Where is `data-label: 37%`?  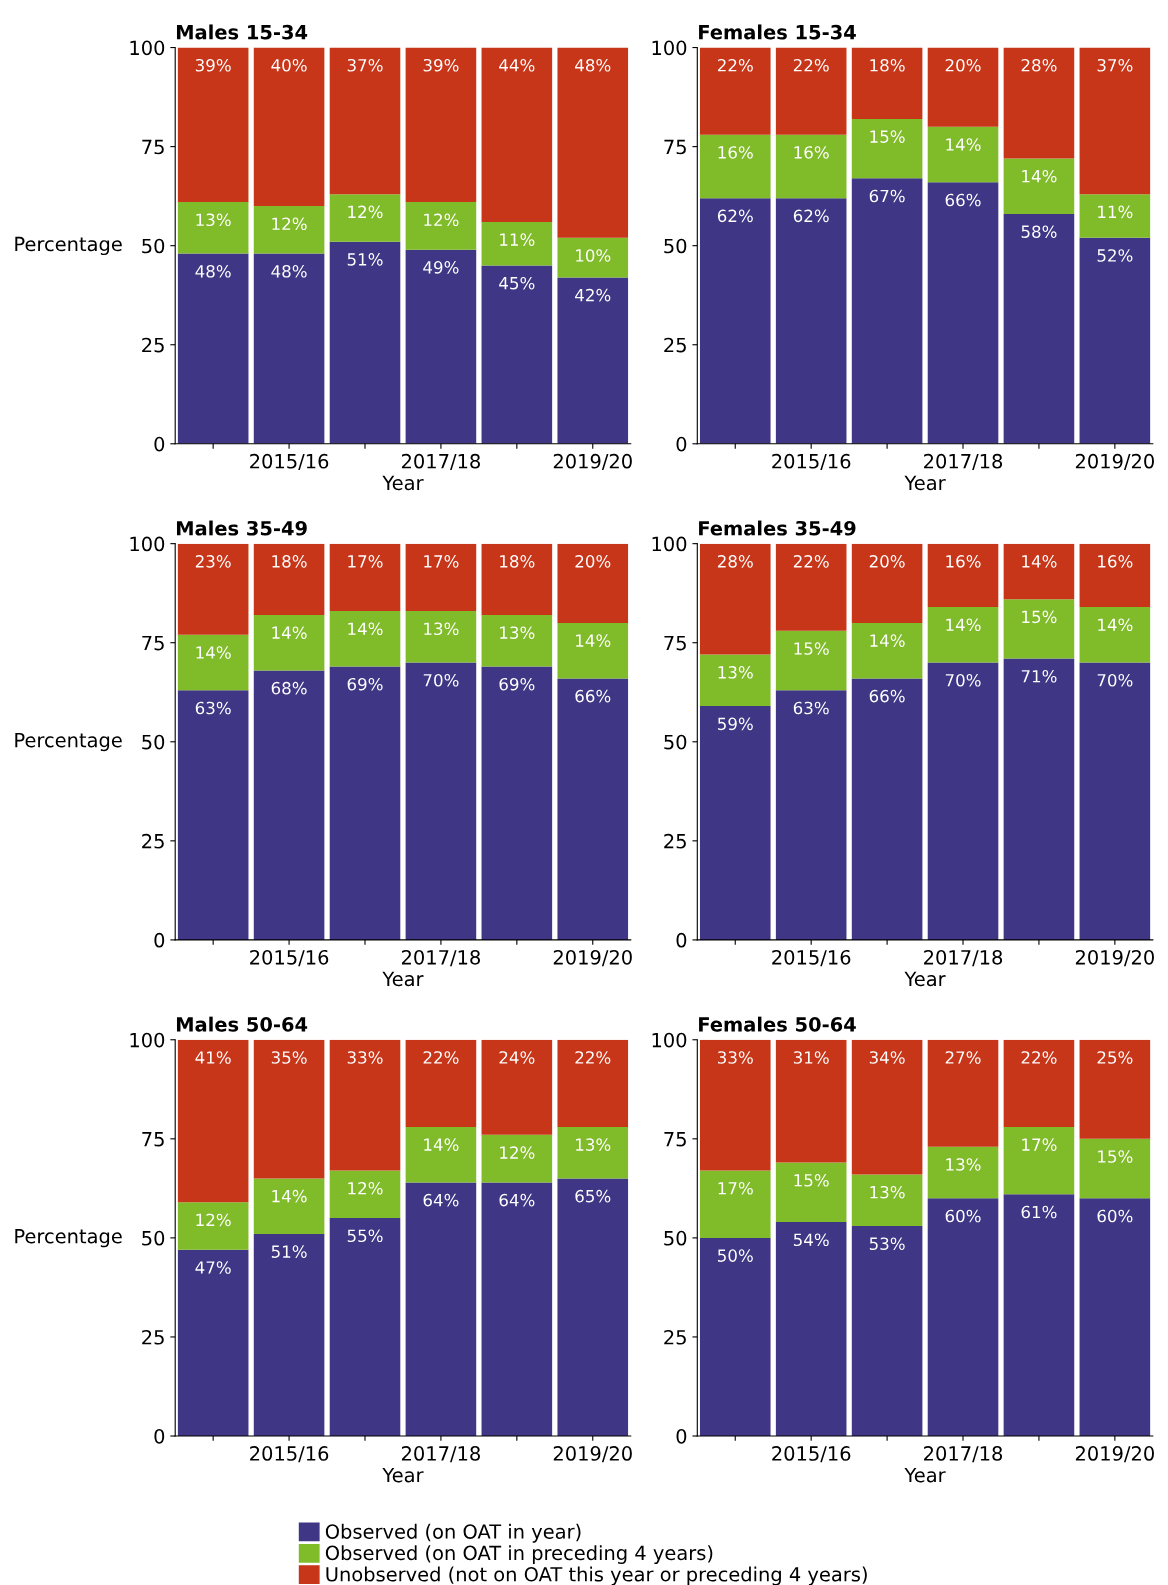 data-label: 37% is located at coordinates (1115, 65).